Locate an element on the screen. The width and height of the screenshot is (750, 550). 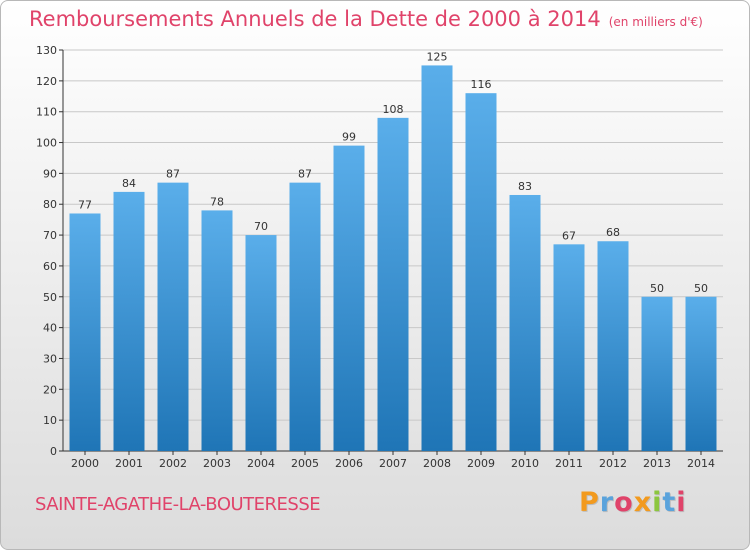
data-label-2002: 87 is located at coordinates (173, 174).